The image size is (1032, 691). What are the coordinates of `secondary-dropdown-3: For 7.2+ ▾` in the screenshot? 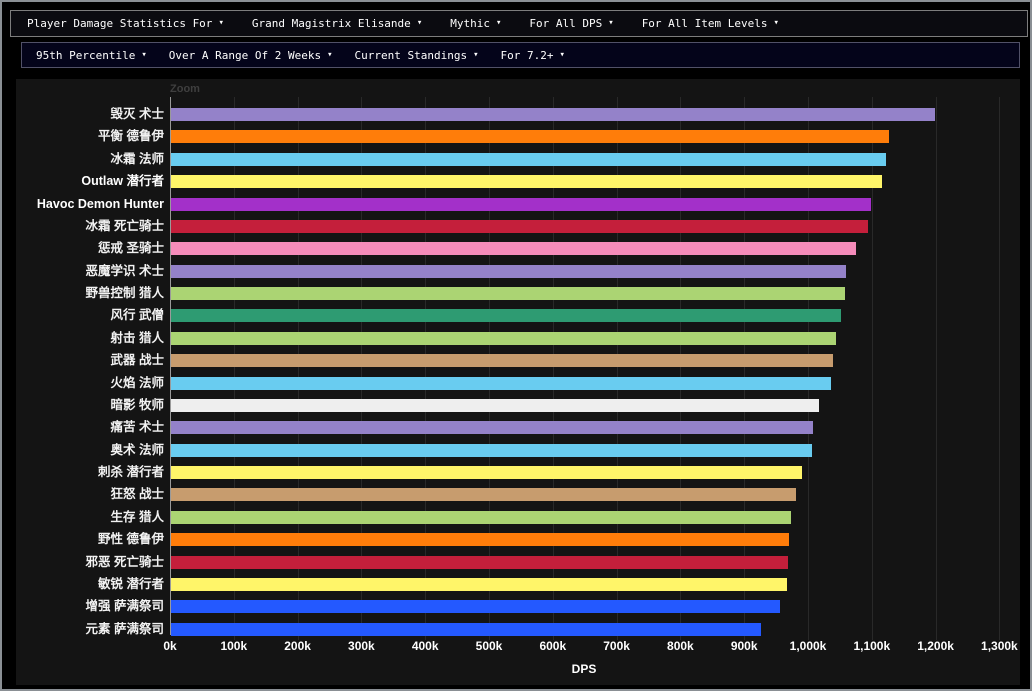 It's located at (533, 55).